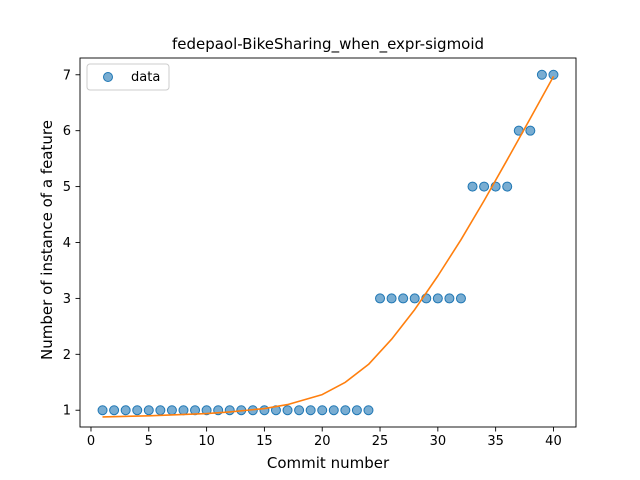  I want to click on y-axis-label: Number of instance of a feature, so click(47, 240).